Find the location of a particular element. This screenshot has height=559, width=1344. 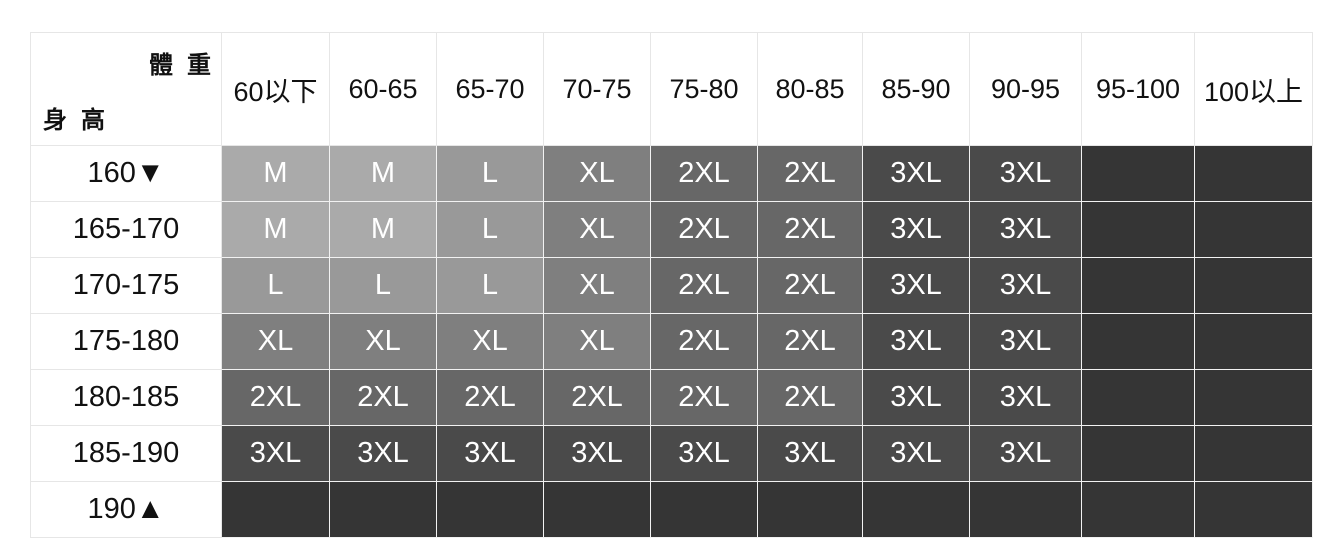

table-row: 185-190 3XL 3XL 3XL 3XL 3XL 3XL 3XL 3XL is located at coordinates (671, 453).